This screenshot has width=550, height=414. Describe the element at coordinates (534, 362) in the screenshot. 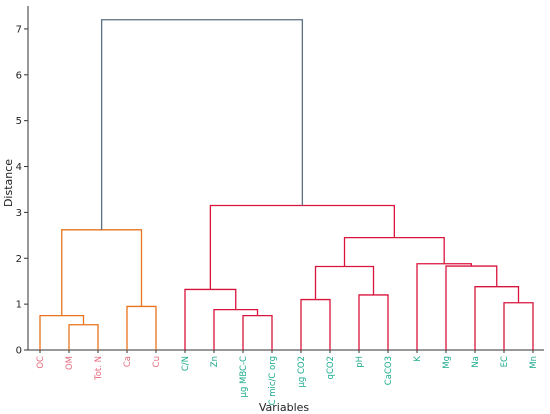

I see `leaf-label: Mn` at that location.